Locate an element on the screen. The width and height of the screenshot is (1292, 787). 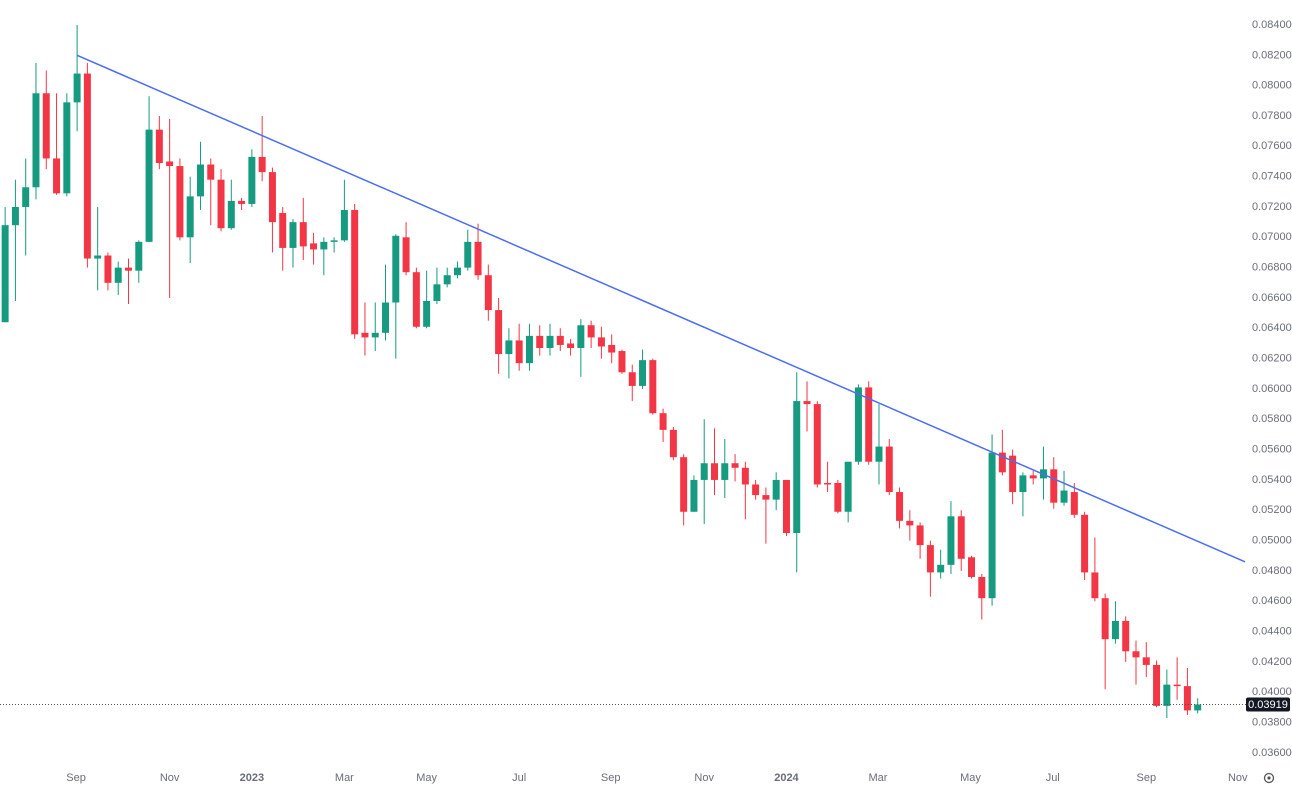
settings-icon is located at coordinates (1269, 778).